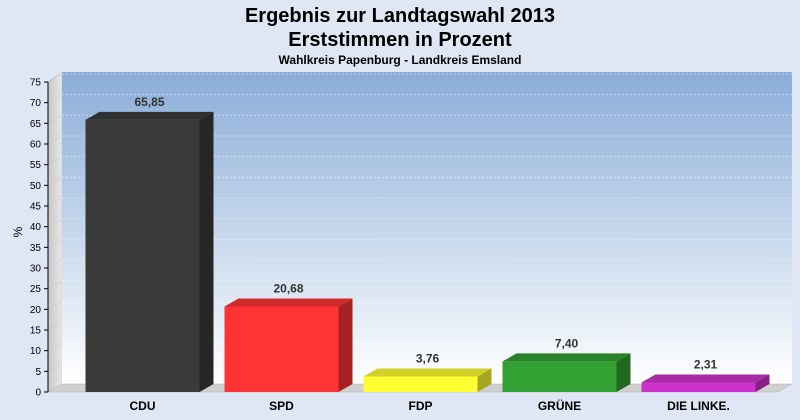  I want to click on x-tick-label: CDU, so click(143, 406).